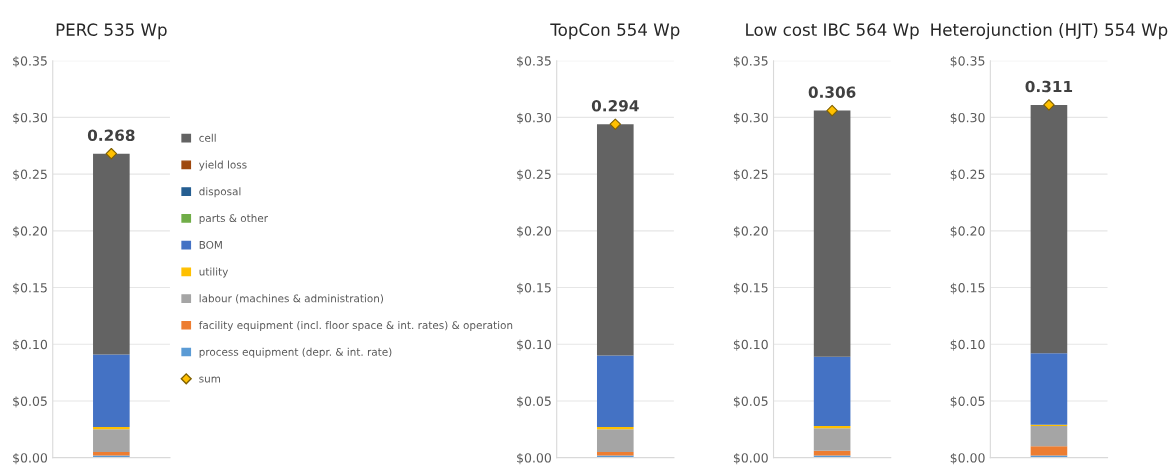 The image size is (1172, 467). What do you see at coordinates (210, 244) in the screenshot?
I see `legend-label: BOM` at bounding box center [210, 244].